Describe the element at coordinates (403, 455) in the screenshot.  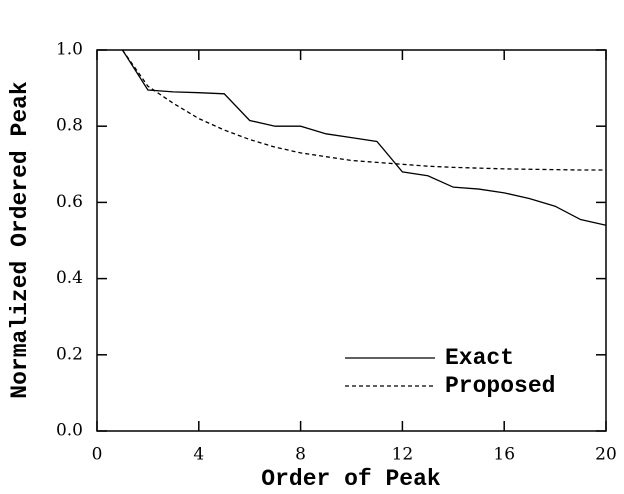
I see `x-tick-label: 12` at that location.